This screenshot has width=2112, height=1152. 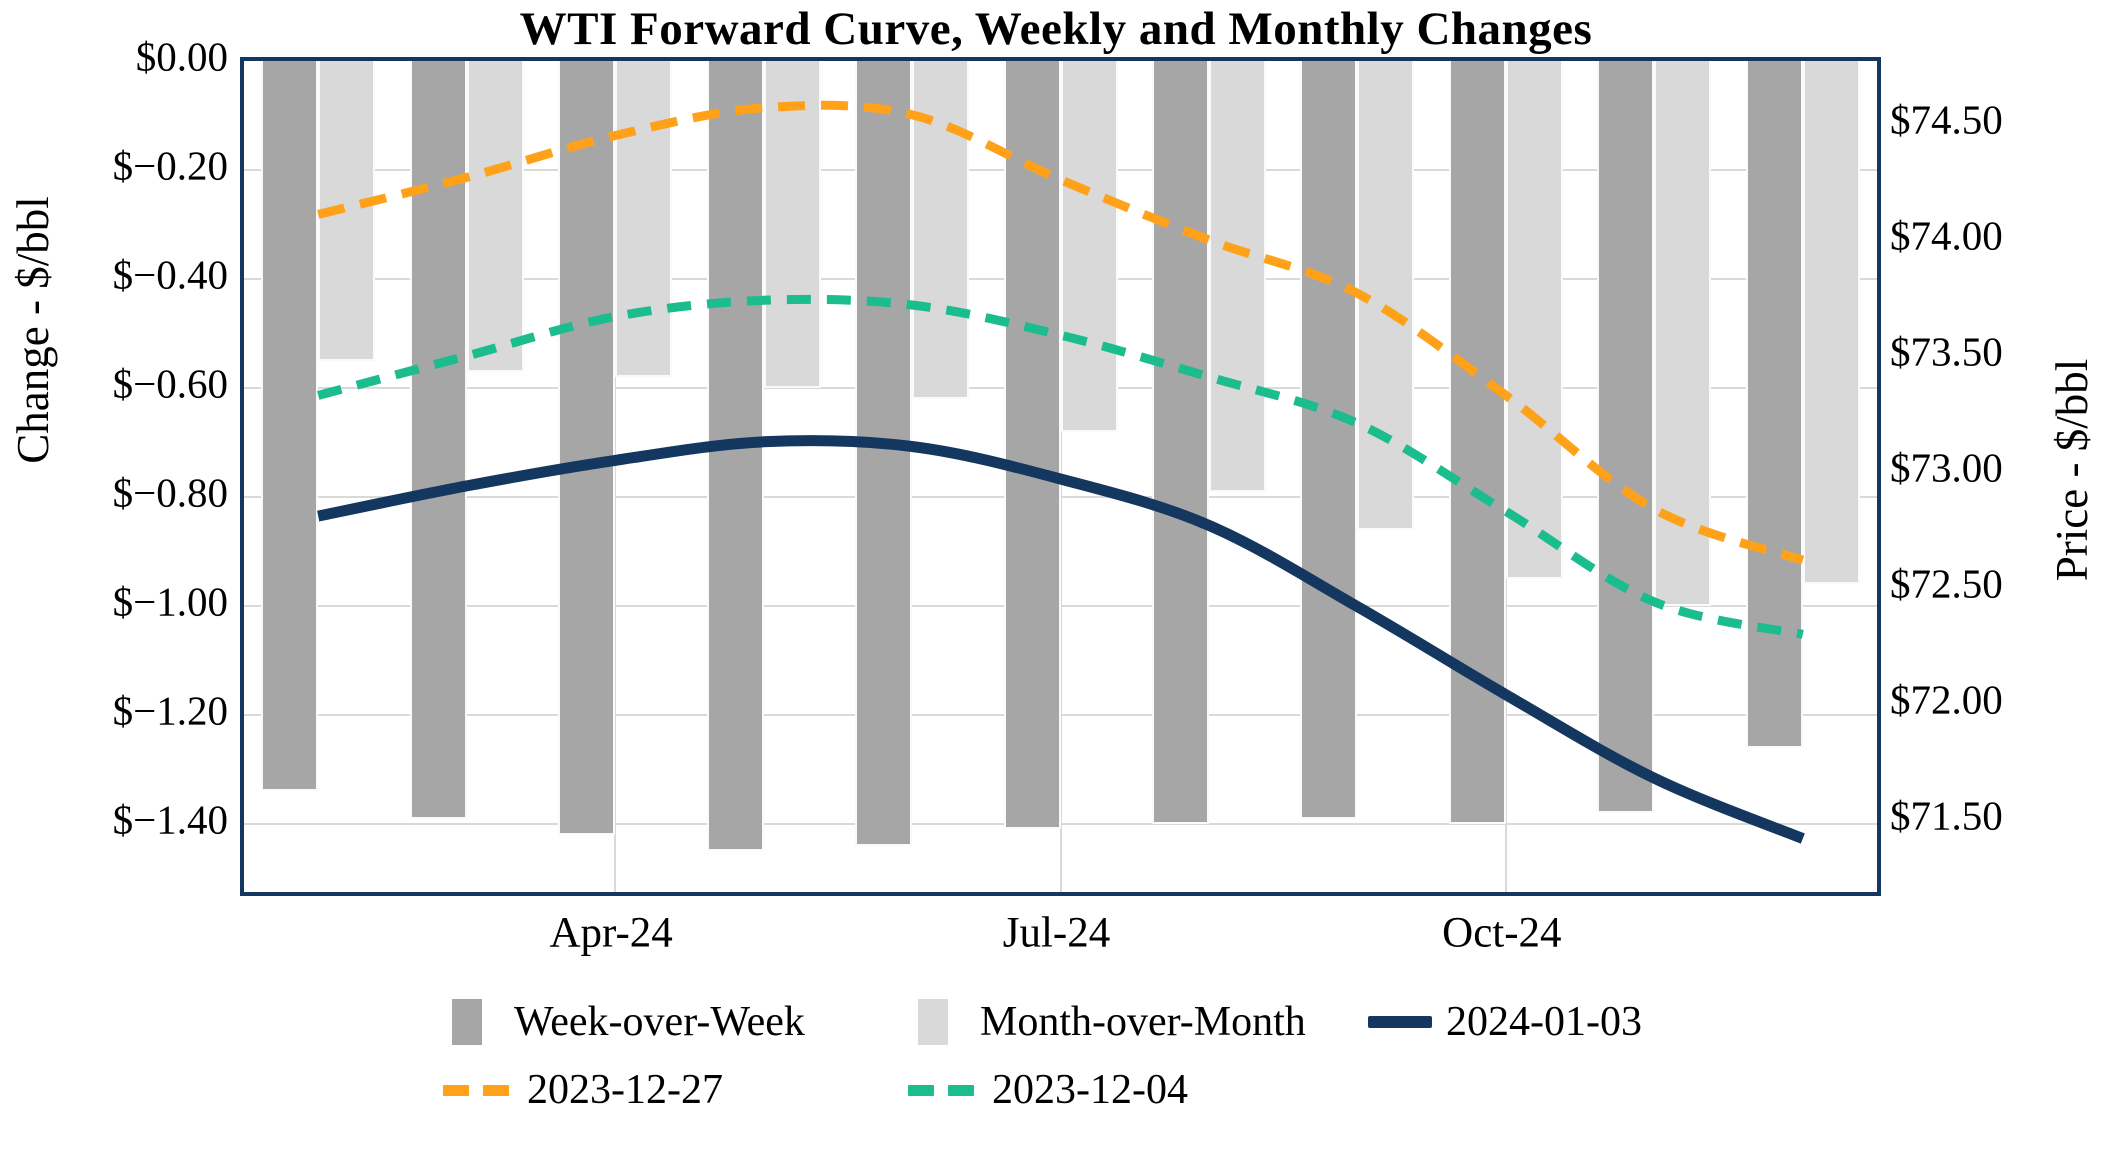 I want to click on legend-item-month-over-month: Month-over-Month, so click(x=1112, y=1022).